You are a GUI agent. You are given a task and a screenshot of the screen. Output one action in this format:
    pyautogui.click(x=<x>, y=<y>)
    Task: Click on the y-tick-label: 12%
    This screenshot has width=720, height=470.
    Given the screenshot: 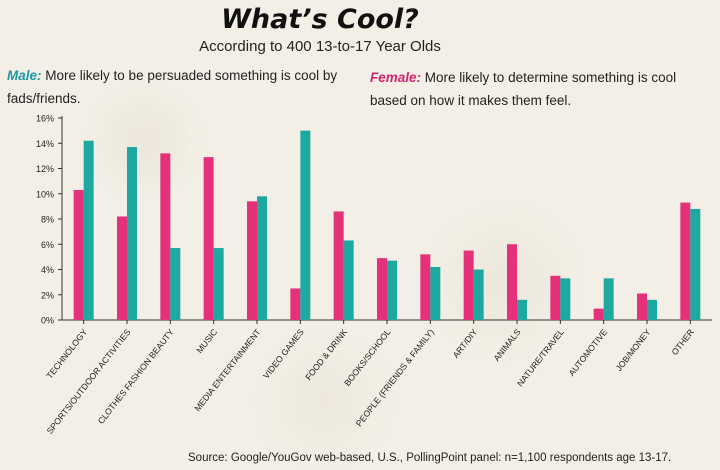 What is the action you would take?
    pyautogui.click(x=45, y=169)
    